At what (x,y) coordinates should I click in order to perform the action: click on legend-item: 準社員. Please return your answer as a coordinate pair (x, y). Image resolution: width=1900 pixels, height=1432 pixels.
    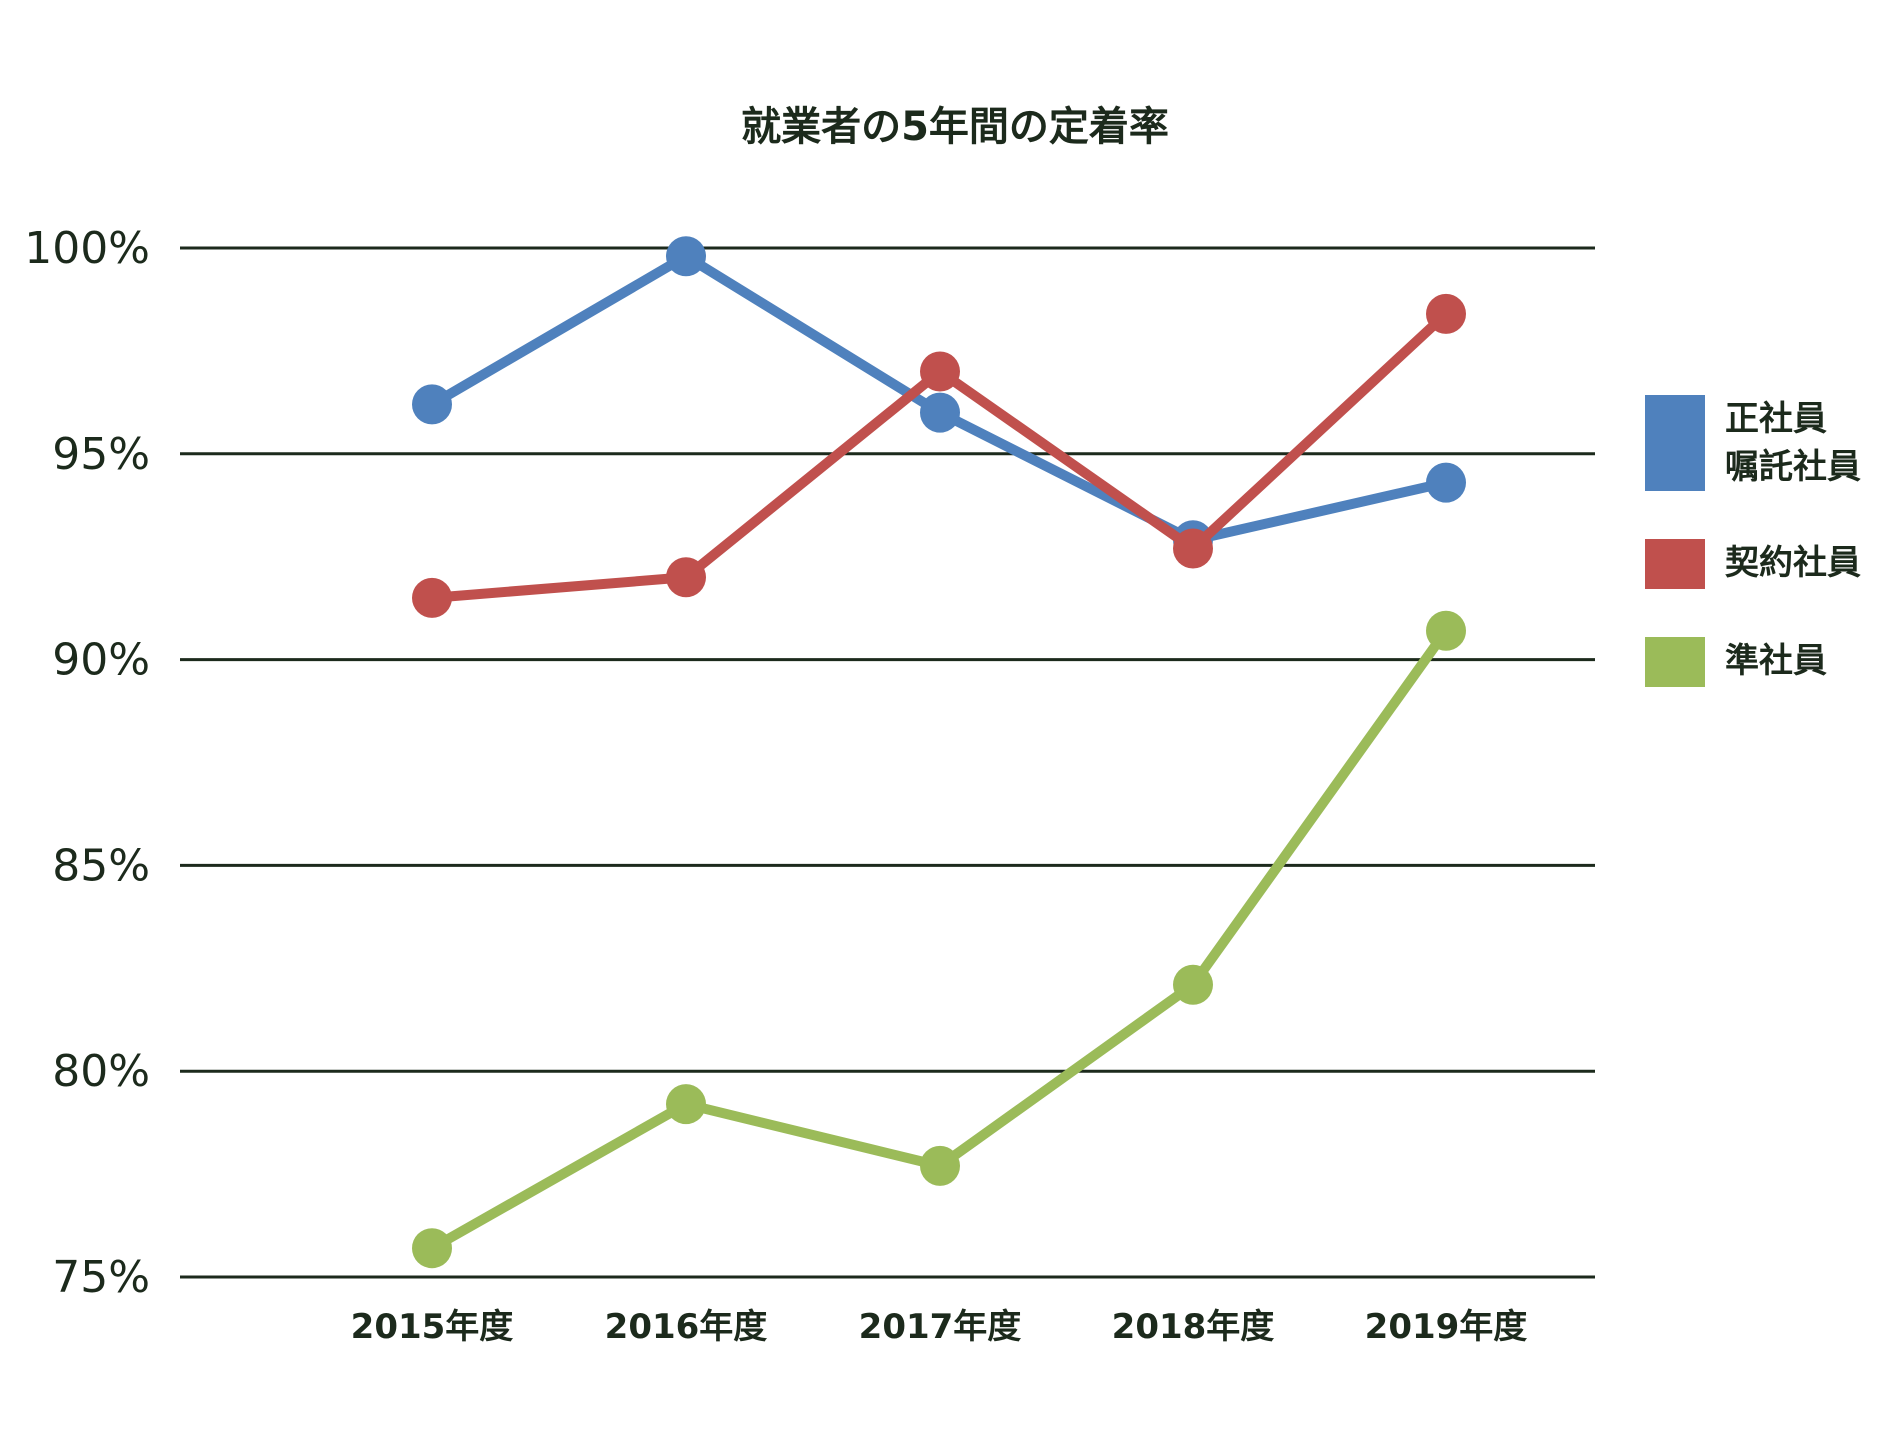
    Looking at the image, I should click on (1736, 662).